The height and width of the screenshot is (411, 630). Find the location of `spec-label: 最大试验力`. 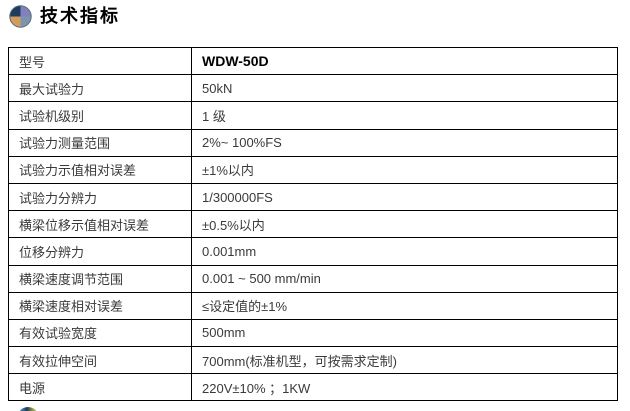

spec-label: 最大试验力 is located at coordinates (100, 88).